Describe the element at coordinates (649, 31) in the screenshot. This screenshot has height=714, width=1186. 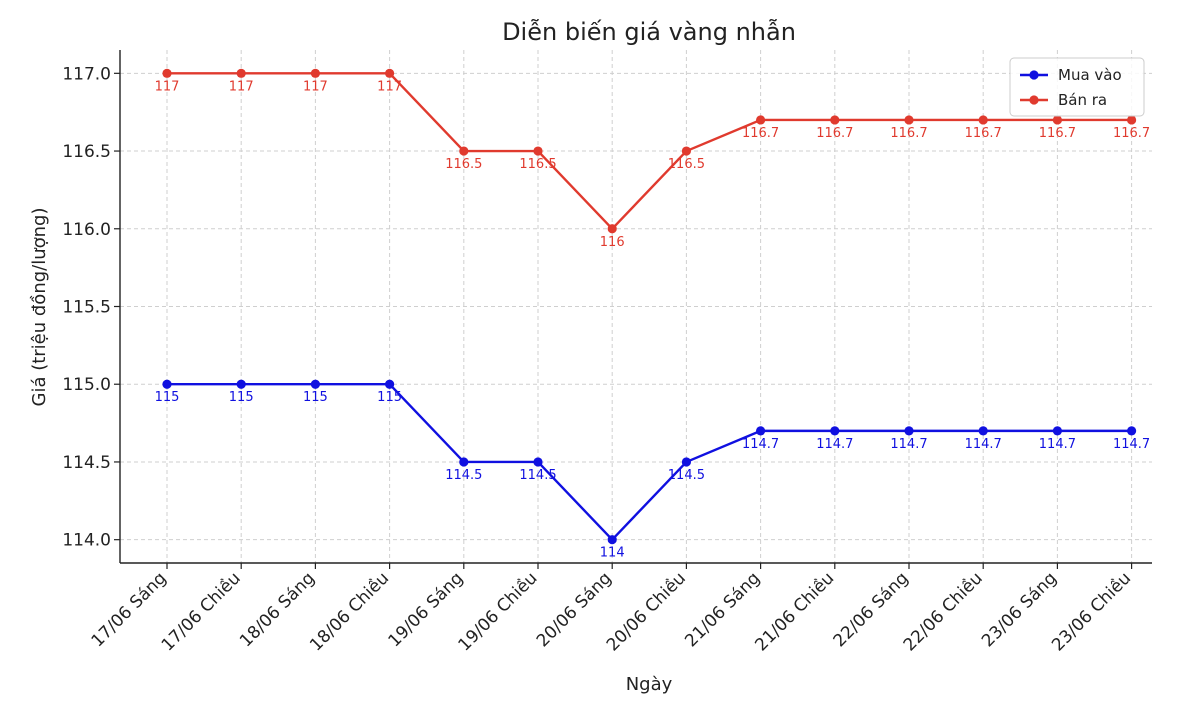
I see `chart-title: Diễn biến giá vàng nhẫn` at that location.